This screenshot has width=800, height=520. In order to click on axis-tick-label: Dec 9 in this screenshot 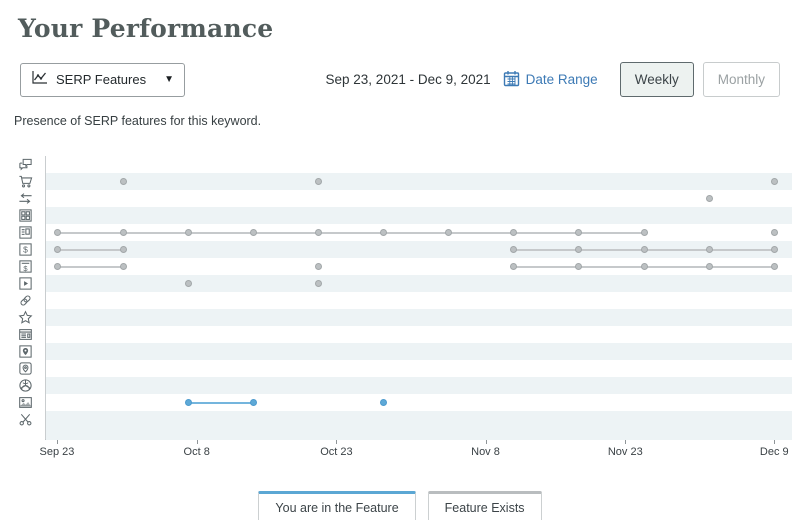, I will do `click(774, 452)`.